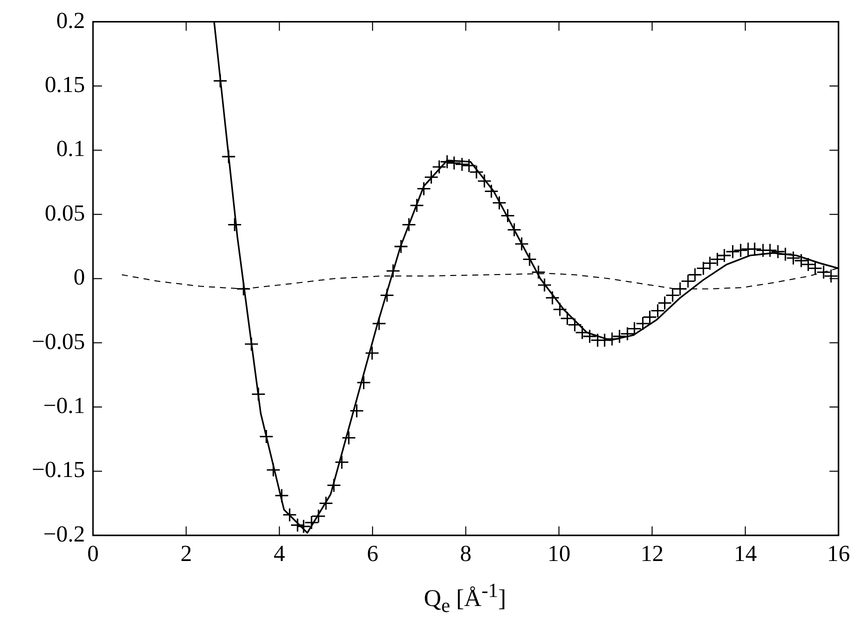 This screenshot has width=856, height=629. What do you see at coordinates (79, 277) in the screenshot?
I see `y-tick-label: 0` at bounding box center [79, 277].